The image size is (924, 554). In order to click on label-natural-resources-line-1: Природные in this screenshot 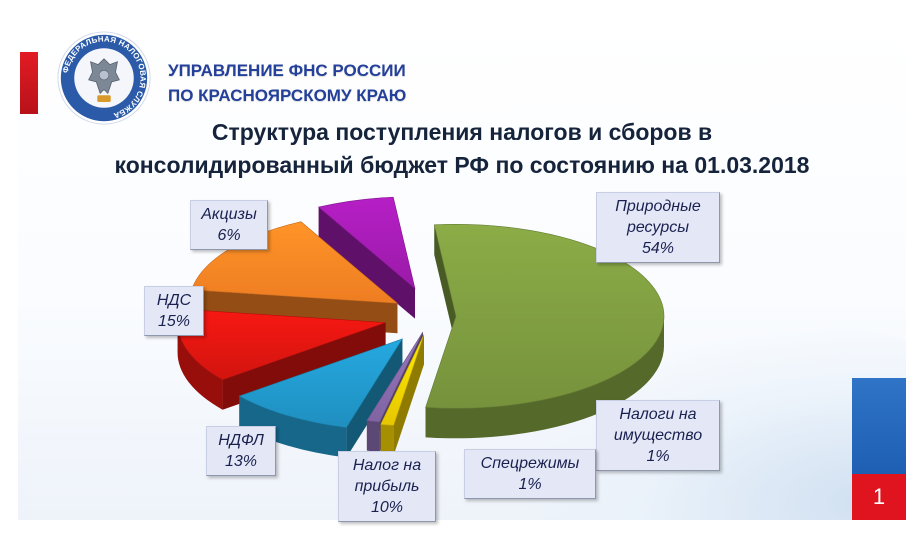, I will do `click(658, 206)`.